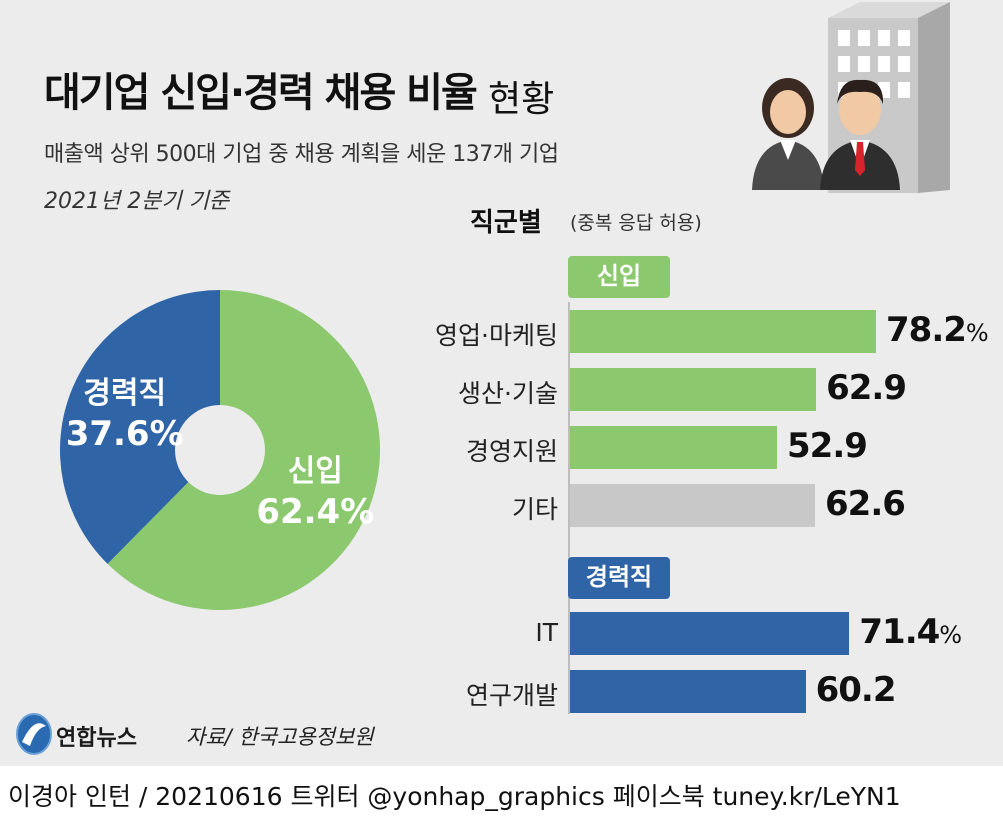 The width and height of the screenshot is (1003, 816). What do you see at coordinates (910, 632) in the screenshot?
I see `bar-value-label: 71.4%` at bounding box center [910, 632].